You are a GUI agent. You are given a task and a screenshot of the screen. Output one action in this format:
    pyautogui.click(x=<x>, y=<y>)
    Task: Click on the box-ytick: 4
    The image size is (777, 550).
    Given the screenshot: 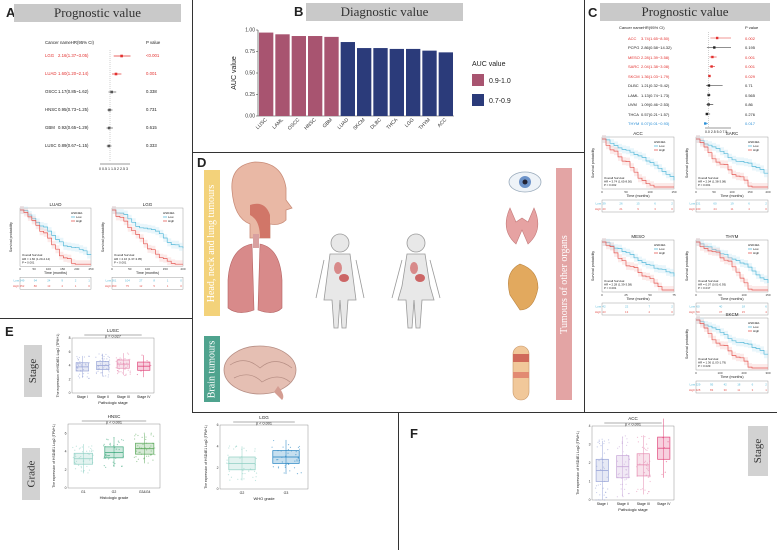 What is the action you would take?
    pyautogui.click(x=66, y=452)
    